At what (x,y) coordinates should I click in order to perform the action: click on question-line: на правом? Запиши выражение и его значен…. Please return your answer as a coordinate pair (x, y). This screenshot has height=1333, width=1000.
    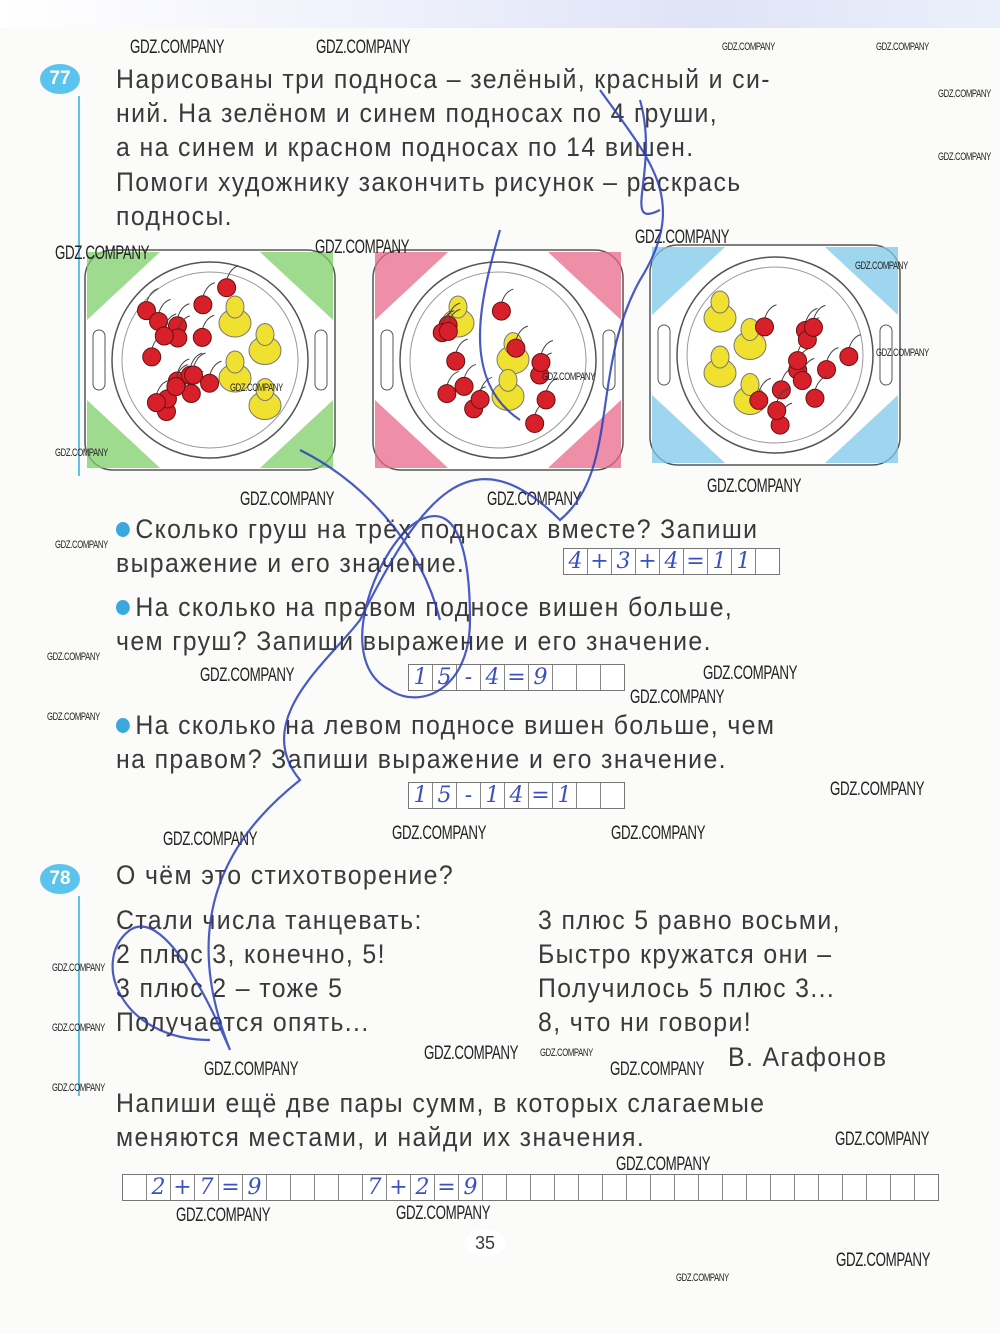
    Looking at the image, I should click on (421, 759).